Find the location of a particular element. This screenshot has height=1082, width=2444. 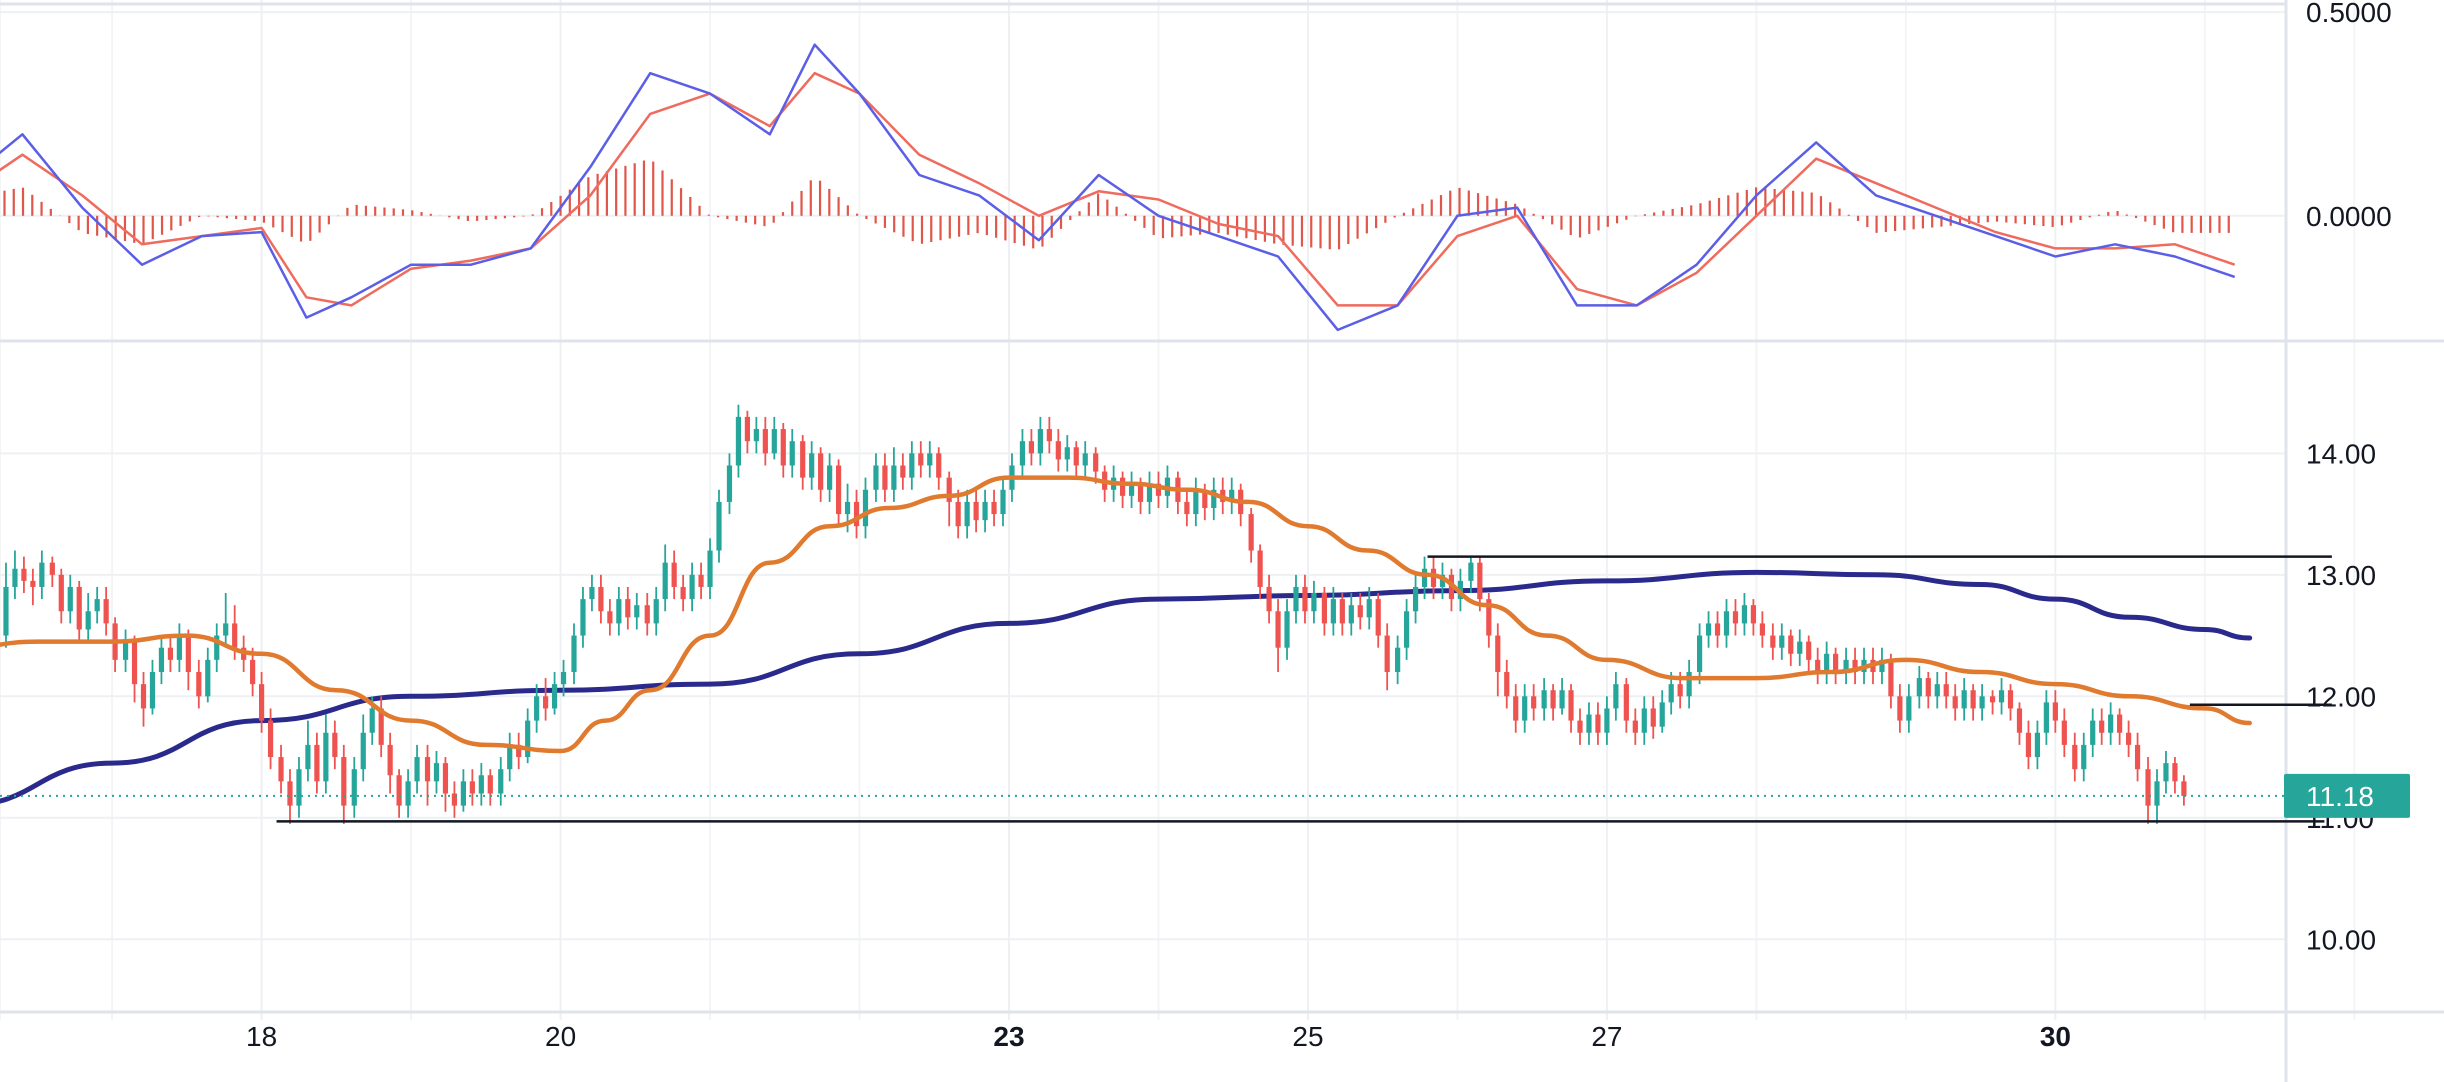

price-tick-label: 10.00 is located at coordinates (2341, 939).